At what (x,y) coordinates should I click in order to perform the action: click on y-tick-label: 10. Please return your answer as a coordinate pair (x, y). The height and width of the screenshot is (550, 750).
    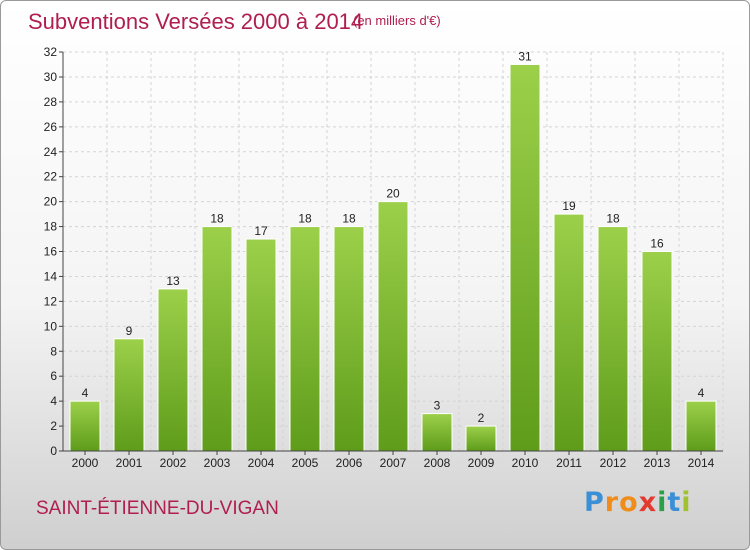
    Looking at the image, I should click on (51, 326).